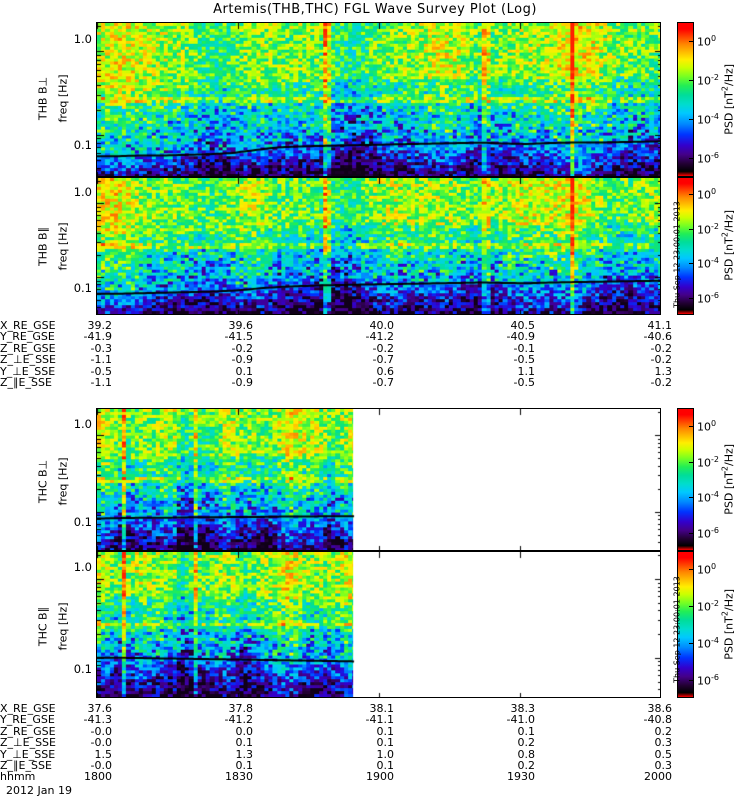 The height and width of the screenshot is (800, 750). What do you see at coordinates (383, 360) in the screenshot?
I see `axis-annotation-value: -0.7` at bounding box center [383, 360].